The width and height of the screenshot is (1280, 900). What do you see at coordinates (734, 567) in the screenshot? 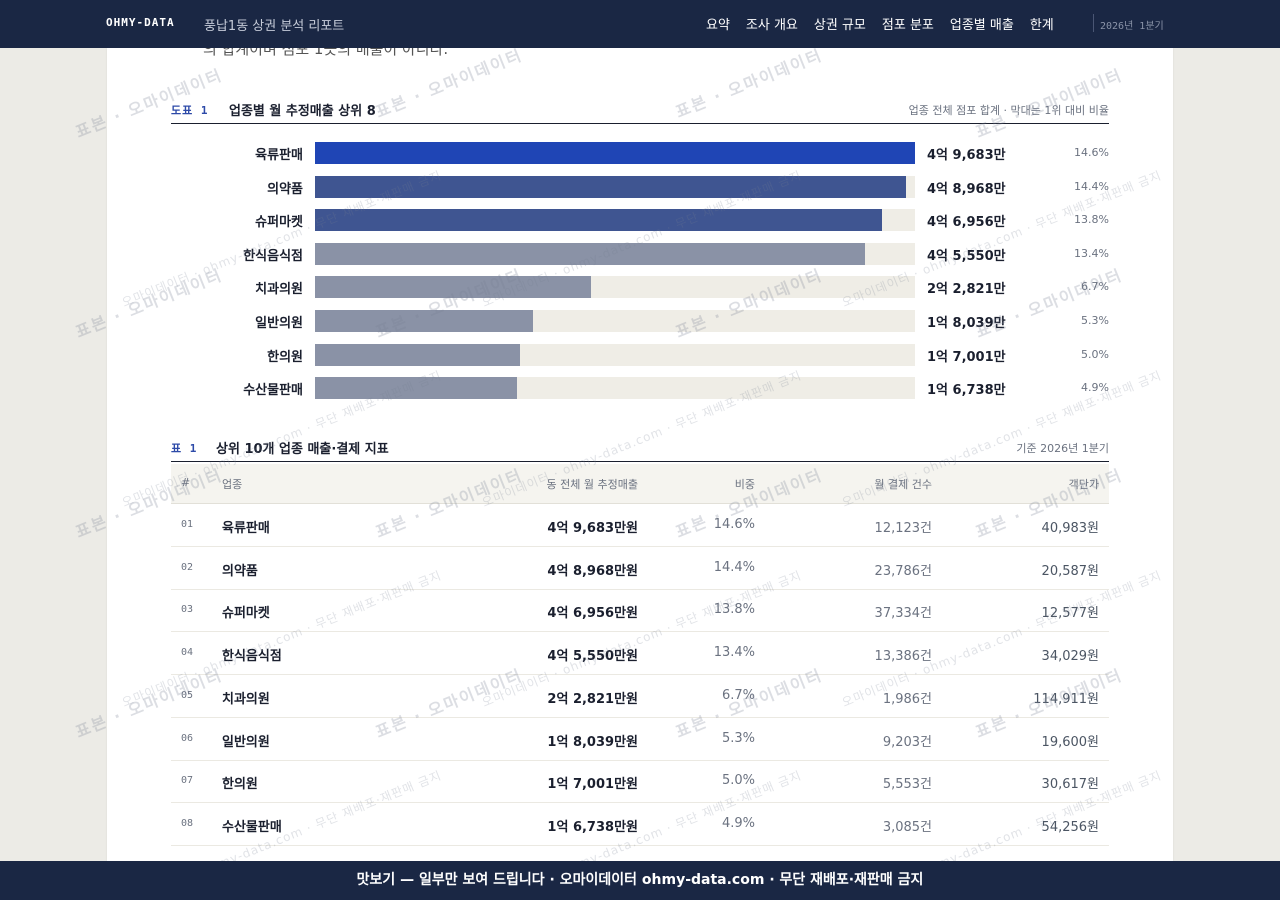
I see `cell-share: 14.4%` at bounding box center [734, 567].